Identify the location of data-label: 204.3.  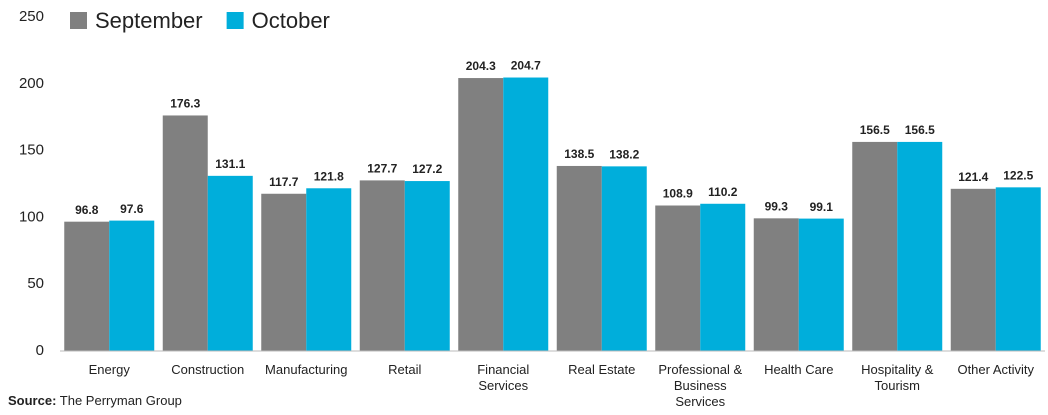
(481, 66).